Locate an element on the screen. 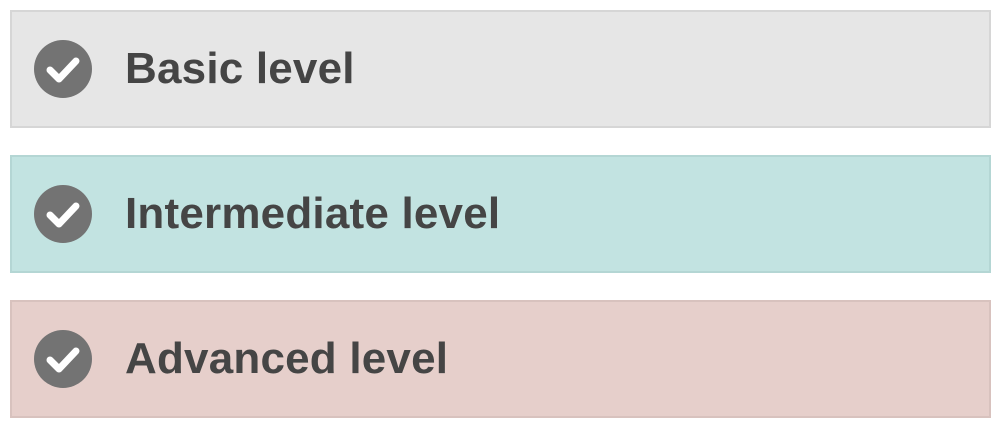  level-label: Basic level is located at coordinates (240, 68).